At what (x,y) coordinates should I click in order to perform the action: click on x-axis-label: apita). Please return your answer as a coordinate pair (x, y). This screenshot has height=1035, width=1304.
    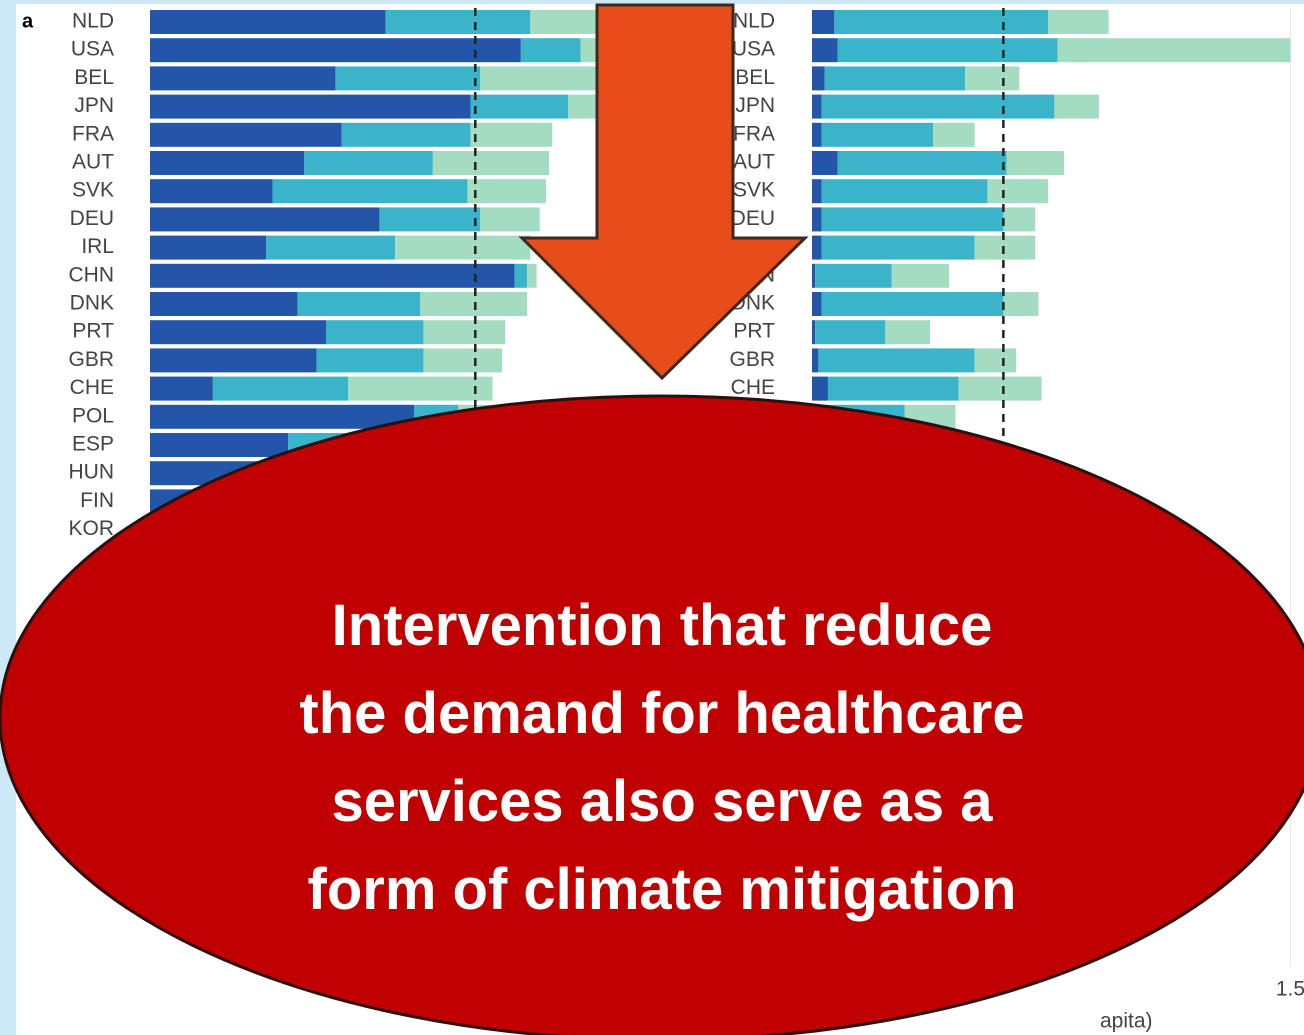
    Looking at the image, I should click on (1126, 1021).